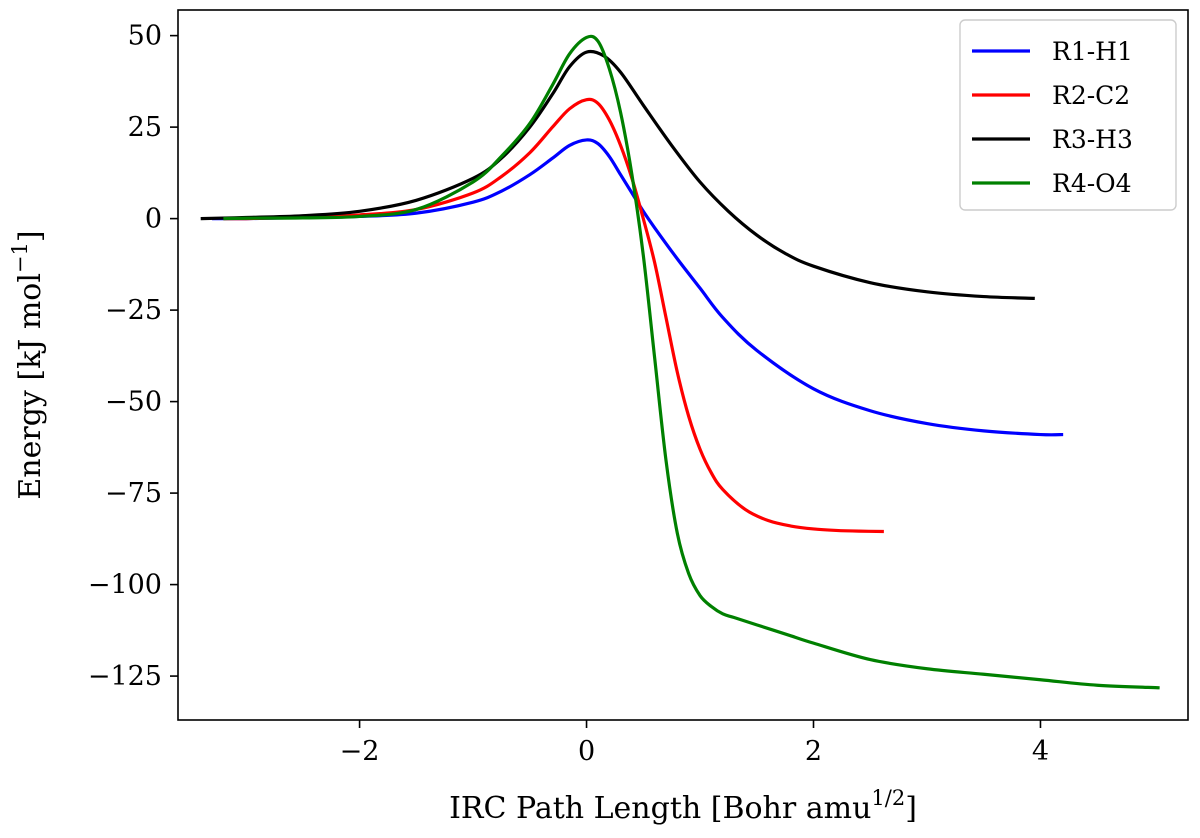  What do you see at coordinates (813, 751) in the screenshot?
I see `x-tick-label: 2` at bounding box center [813, 751].